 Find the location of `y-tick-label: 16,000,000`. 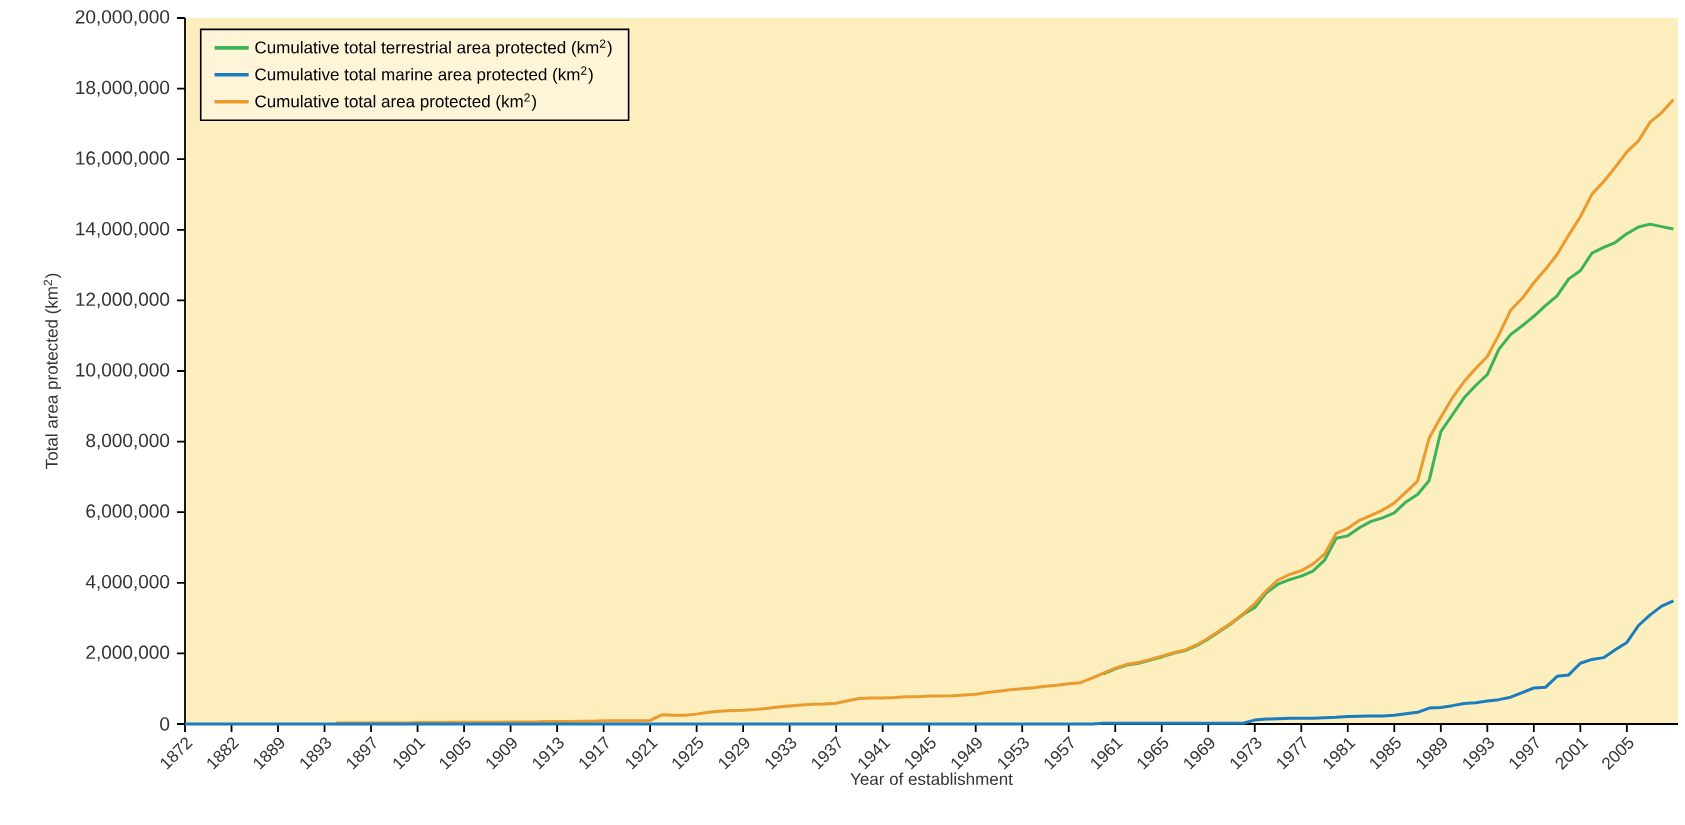

y-tick-label: 16,000,000 is located at coordinates (123, 159).